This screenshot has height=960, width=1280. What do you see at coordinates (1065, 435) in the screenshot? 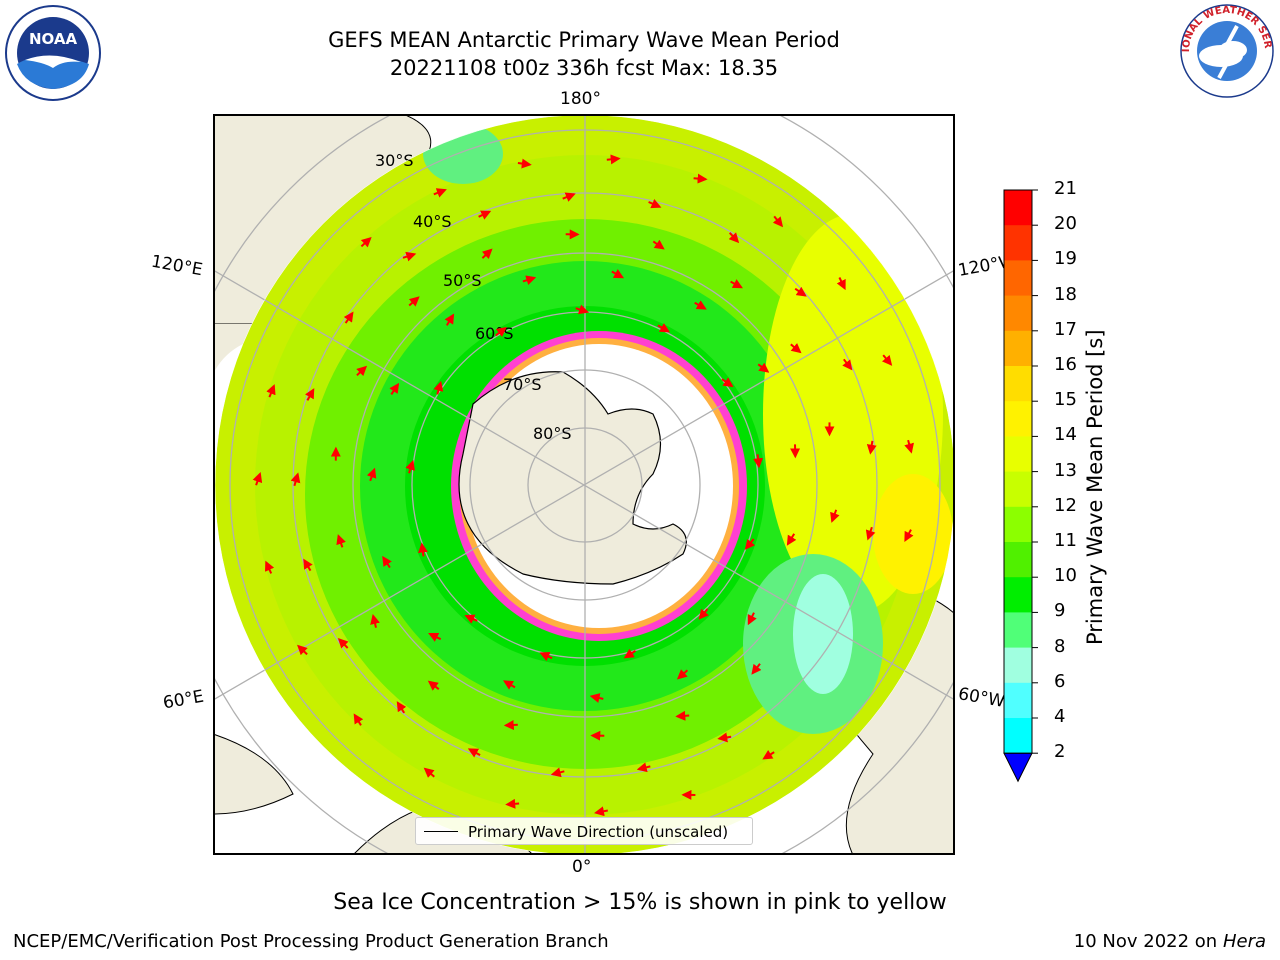
I see `colorbar-tick-label: 14` at bounding box center [1065, 435].